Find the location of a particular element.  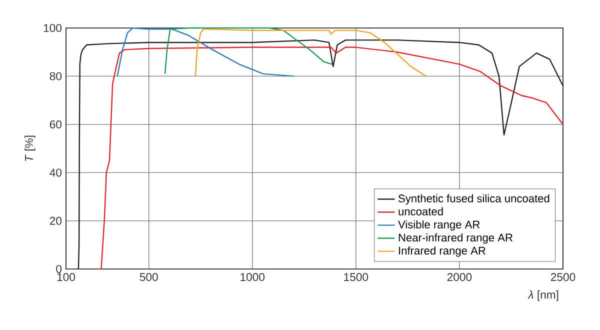

legend-label: uncoated is located at coordinates (420, 211).